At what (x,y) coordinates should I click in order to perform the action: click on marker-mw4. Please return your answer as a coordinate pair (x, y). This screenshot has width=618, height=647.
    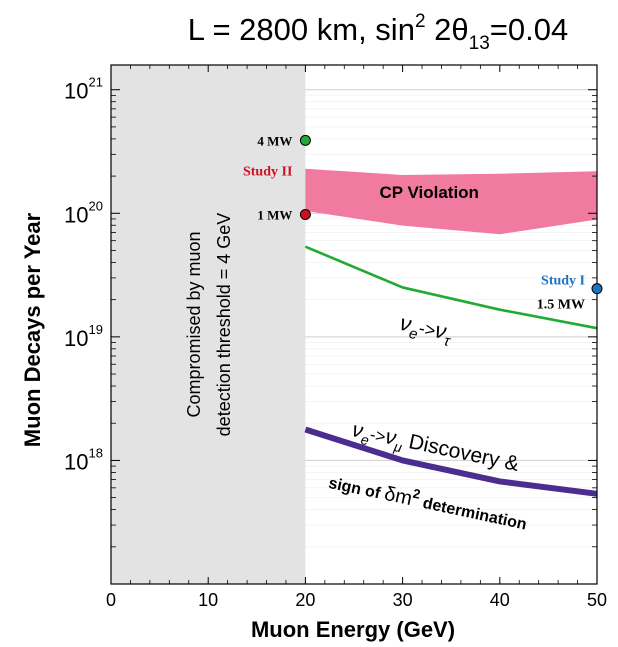
    Looking at the image, I should click on (305, 140).